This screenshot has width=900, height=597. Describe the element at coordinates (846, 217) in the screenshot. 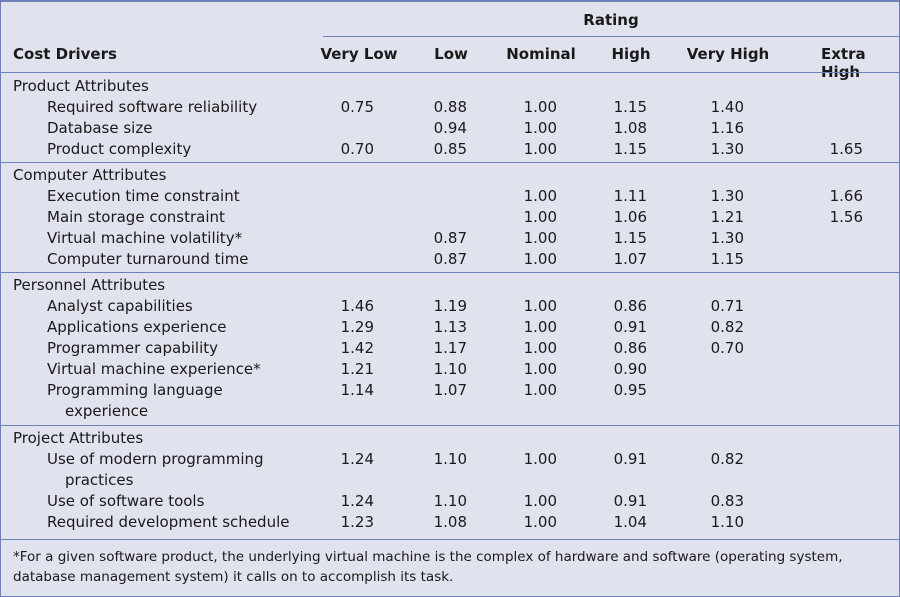

I see `rating-value: 1.56` at that location.